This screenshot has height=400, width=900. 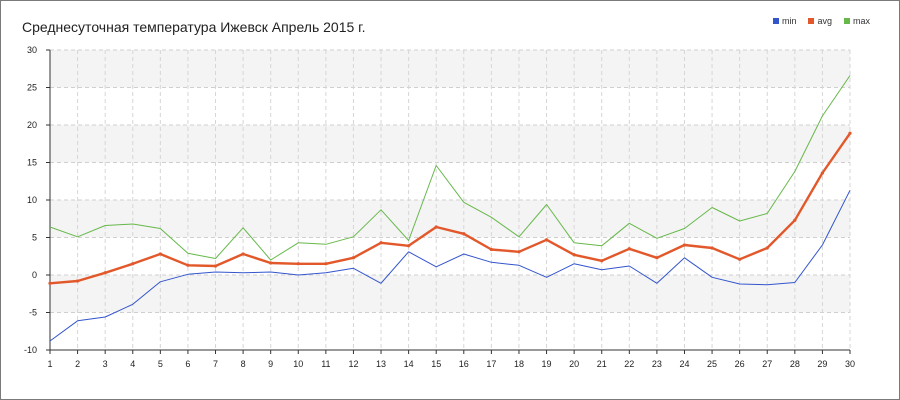 I want to click on x-tick-label: 14, so click(x=409, y=364).